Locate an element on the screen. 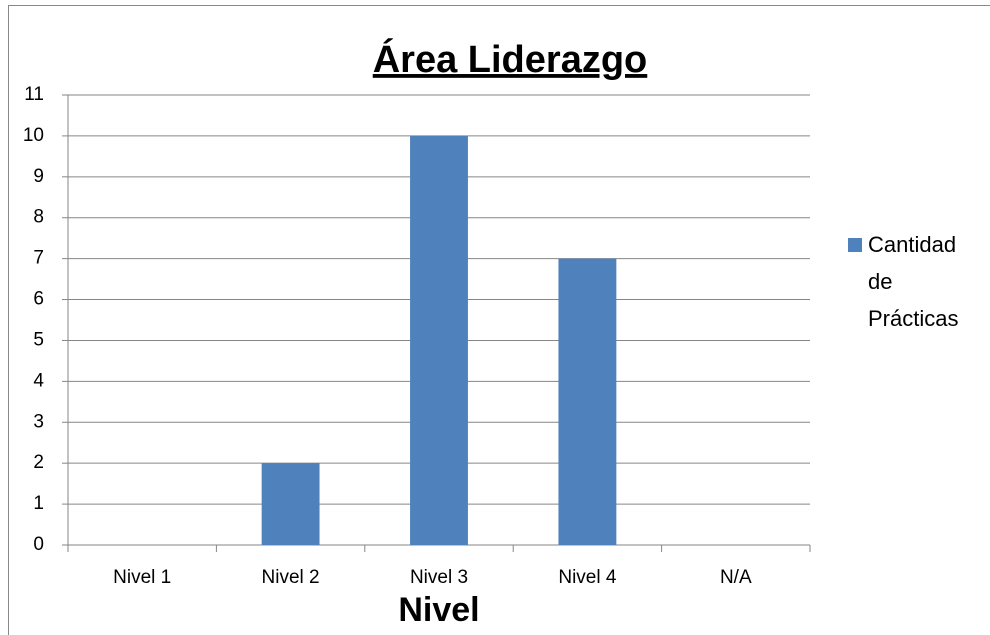 The width and height of the screenshot is (990, 635). y-tick-label: 11 is located at coordinates (34, 94).